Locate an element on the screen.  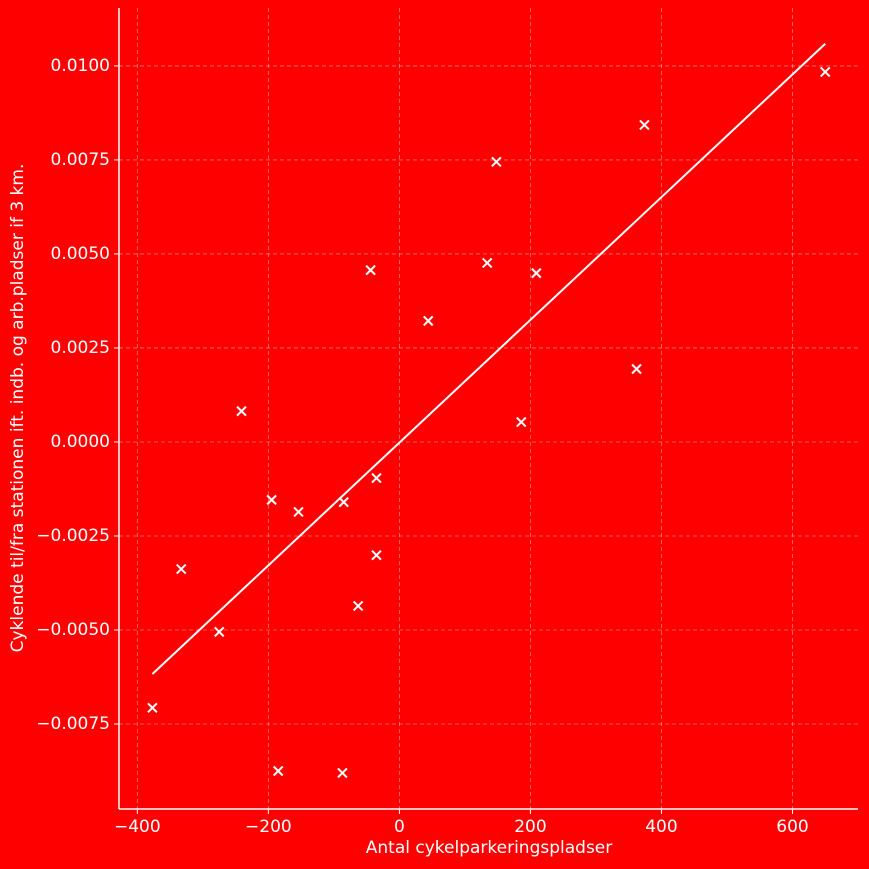
x-tick-label: −200 is located at coordinates (268, 827).